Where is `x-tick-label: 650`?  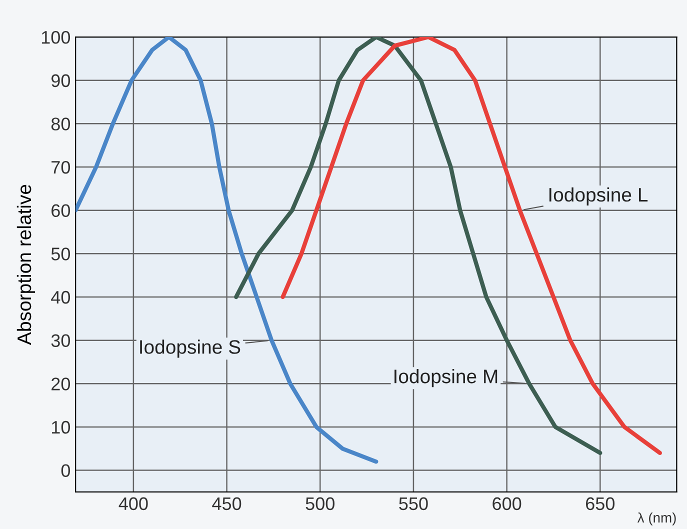 x-tick-label: 650 is located at coordinates (600, 503).